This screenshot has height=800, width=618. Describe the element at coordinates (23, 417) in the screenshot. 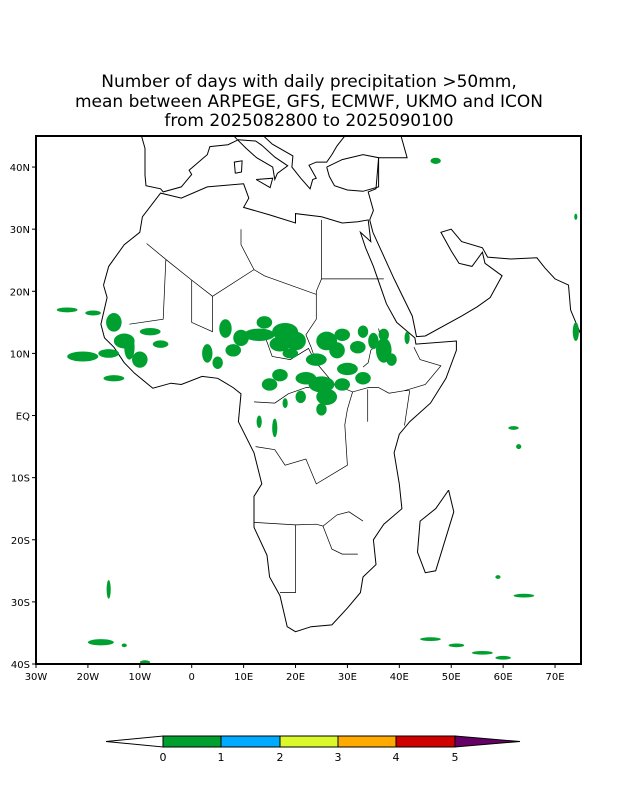

I see `lat-tick-label: EQ` at that location.